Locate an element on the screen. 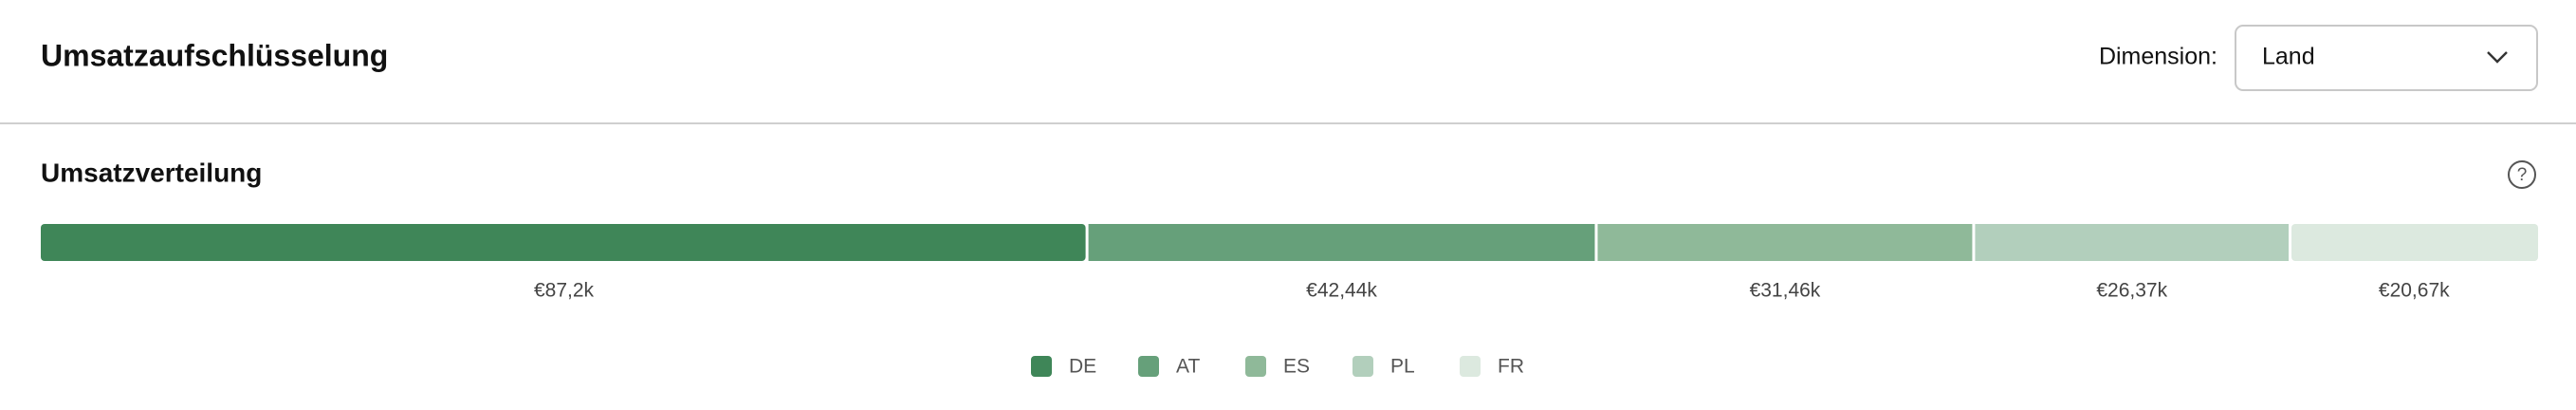  chevron is located at coordinates (2497, 57).